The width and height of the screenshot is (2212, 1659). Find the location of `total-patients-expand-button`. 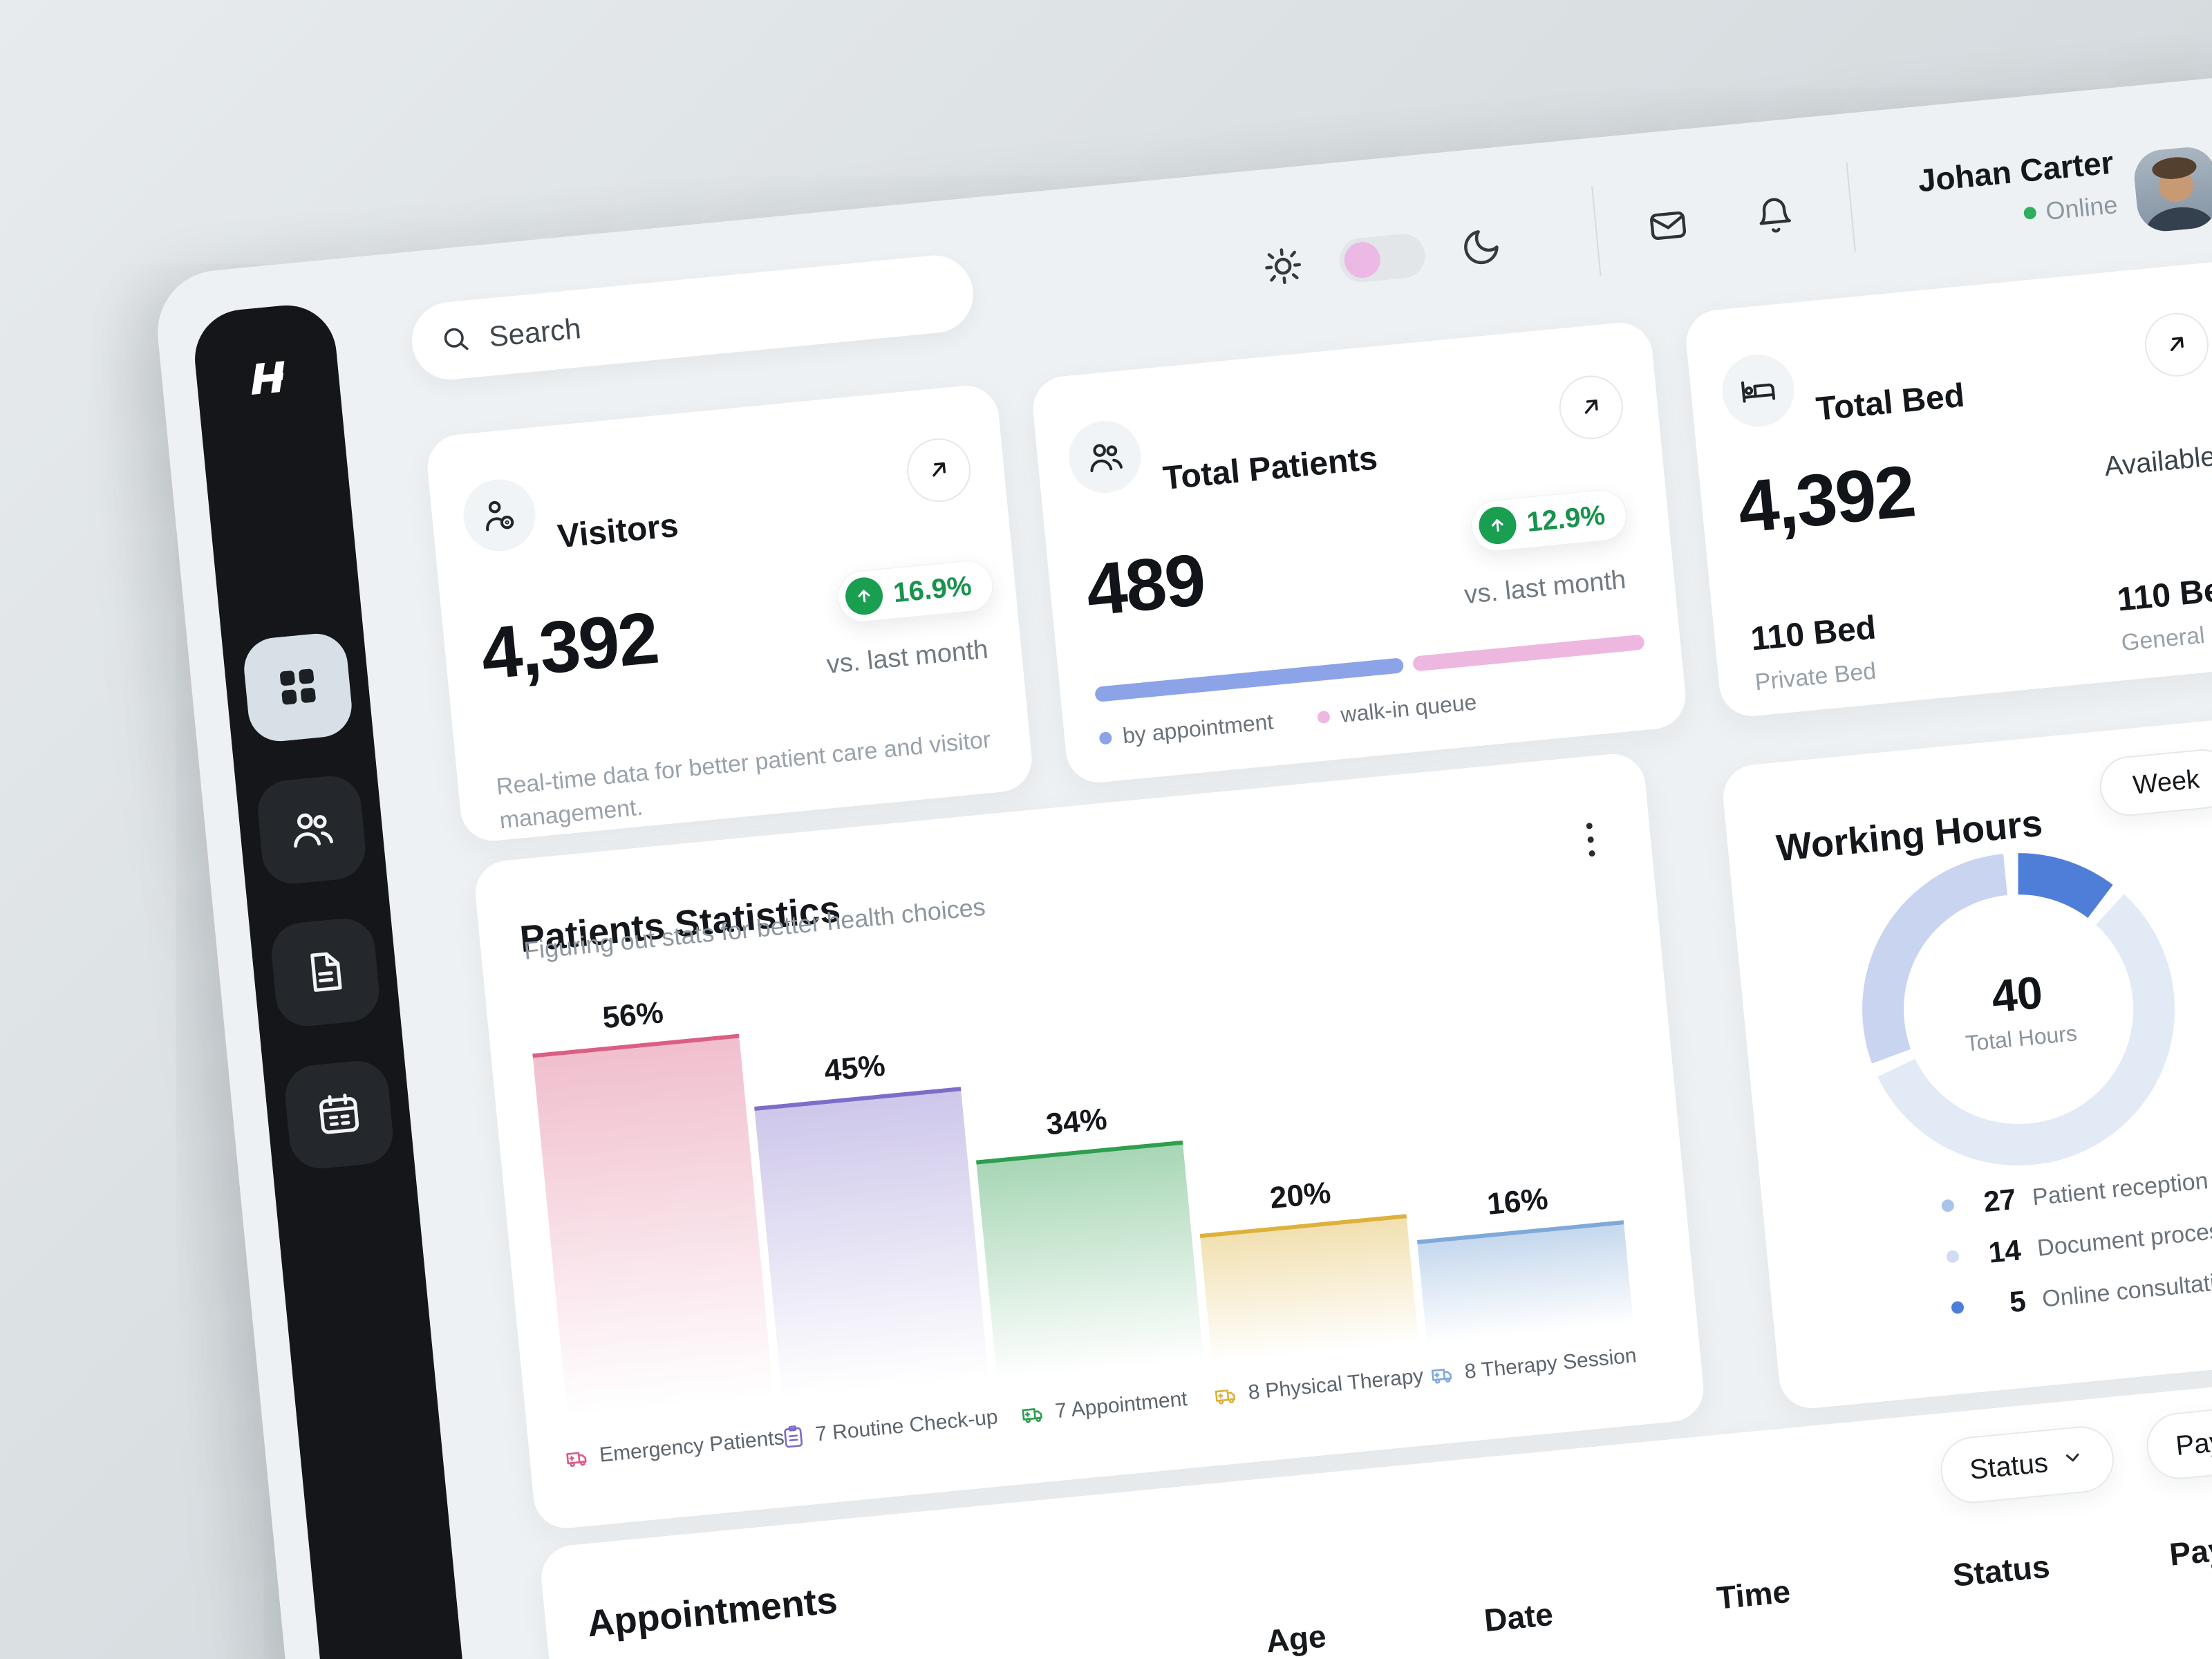

total-patients-expand-button is located at coordinates (1591, 407).